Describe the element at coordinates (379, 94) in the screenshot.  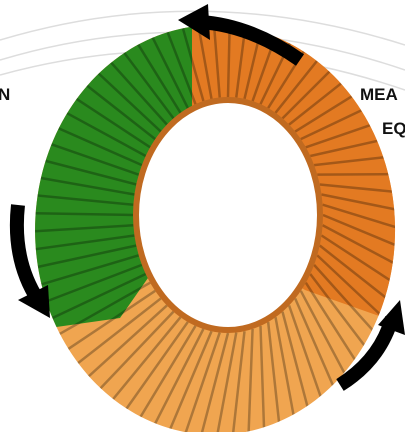
I see `label: MEA` at that location.